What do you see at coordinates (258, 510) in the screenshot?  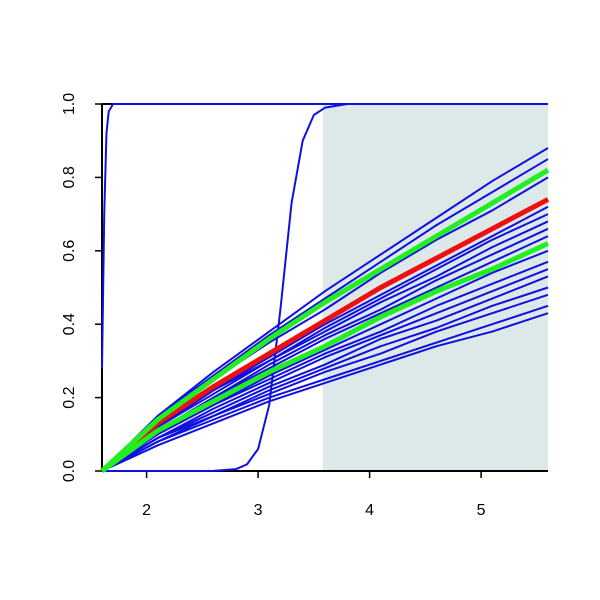 I see `x-tick-label: 3` at bounding box center [258, 510].